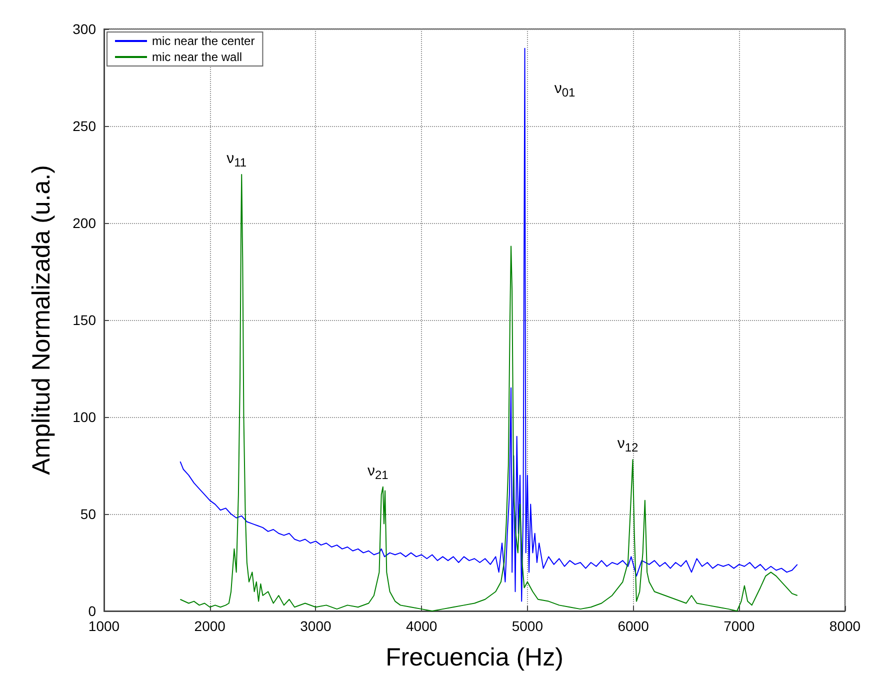 Image resolution: width=877 pixels, height=683 pixels. What do you see at coordinates (84, 417) in the screenshot?
I see `y-tick-label: 100` at bounding box center [84, 417].